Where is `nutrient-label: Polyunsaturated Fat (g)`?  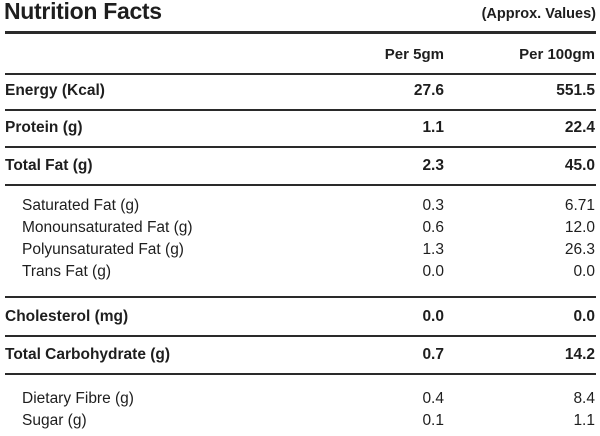
nutrient-label: Polyunsaturated Fat (g) is located at coordinates (103, 249).